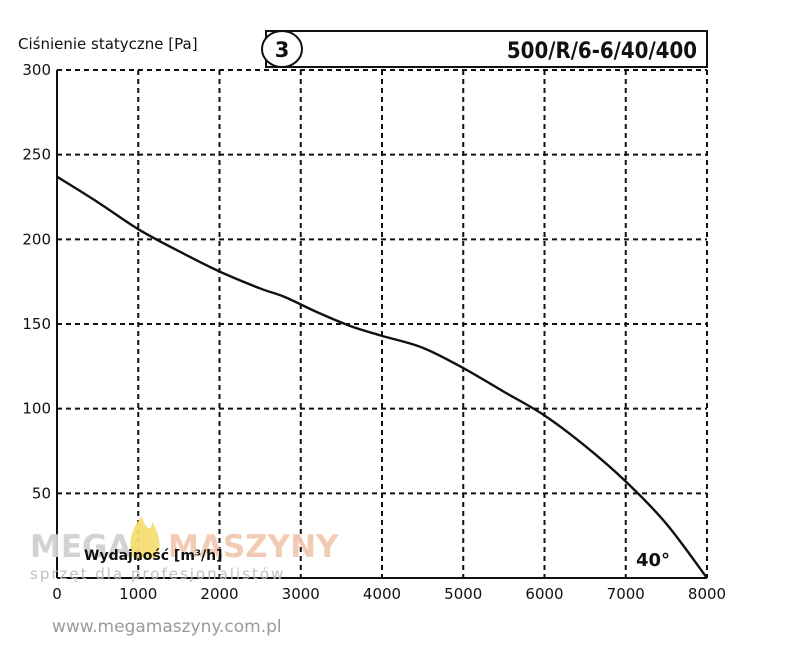  Describe the element at coordinates (36, 155) in the screenshot. I see `y-tick-label: 250` at that location.